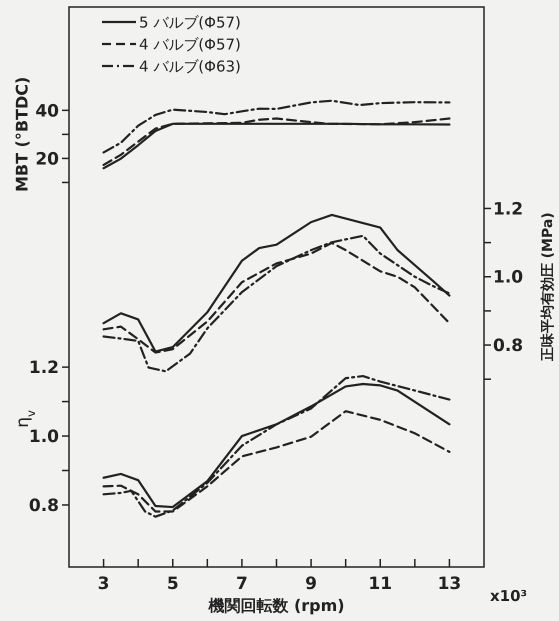 The image size is (559, 621). What do you see at coordinates (172, 584) in the screenshot?
I see `x-tick-label: 5` at bounding box center [172, 584].